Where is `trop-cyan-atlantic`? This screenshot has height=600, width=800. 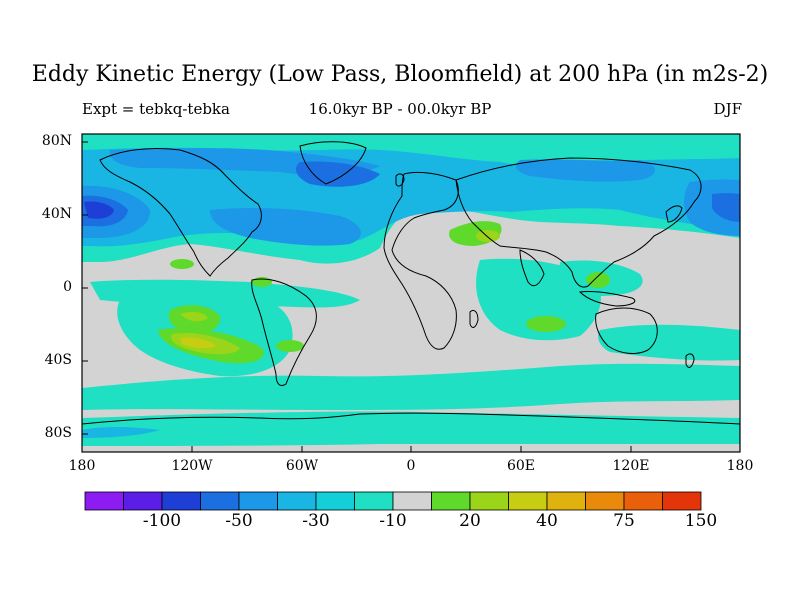
trop-cyan-atlantic is located at coordinates (225, 293).